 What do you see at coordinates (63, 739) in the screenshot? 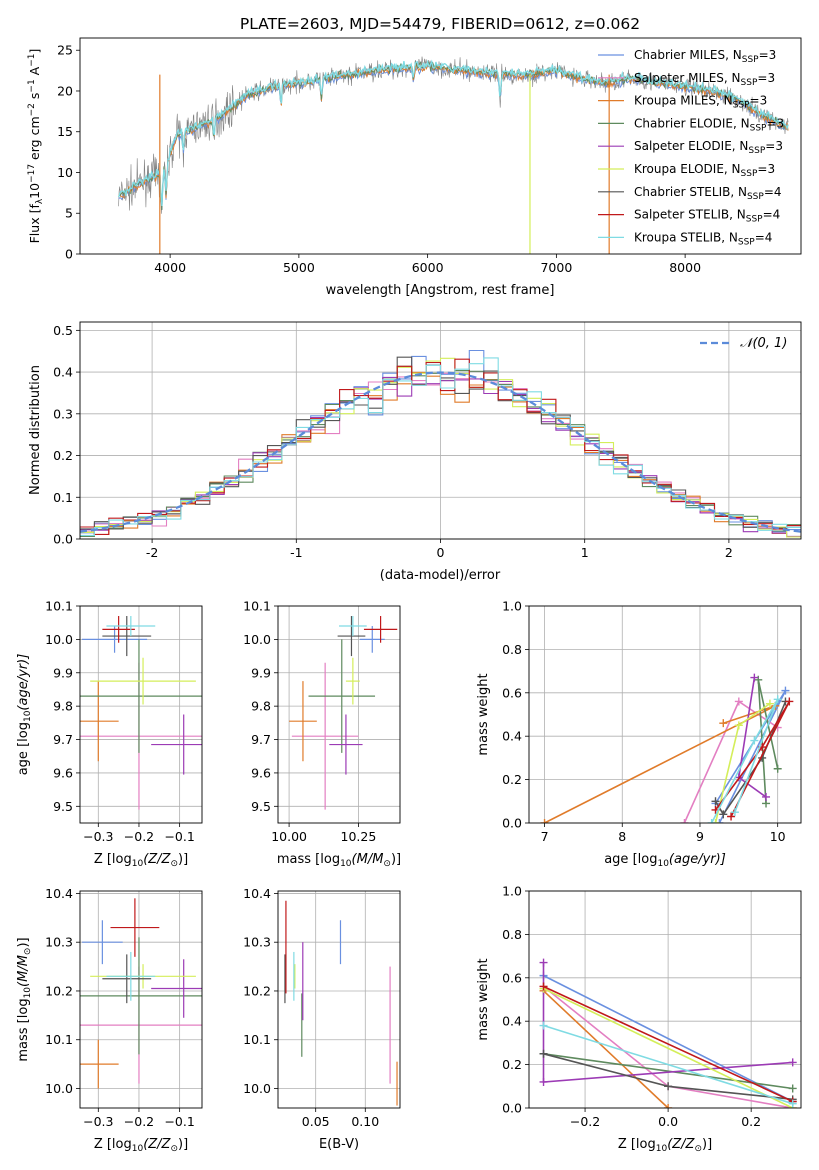
I see `y-tick-label: 9.7` at bounding box center [63, 739].